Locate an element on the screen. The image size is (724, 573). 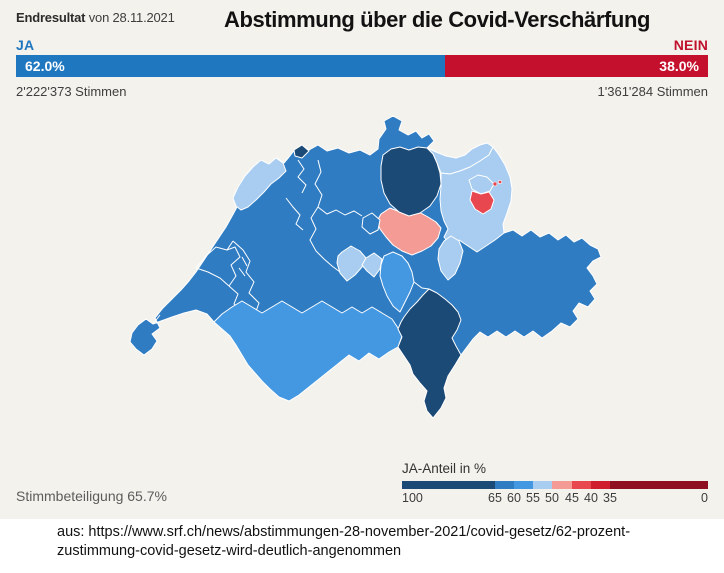
canton-GL is located at coordinates (450, 258).